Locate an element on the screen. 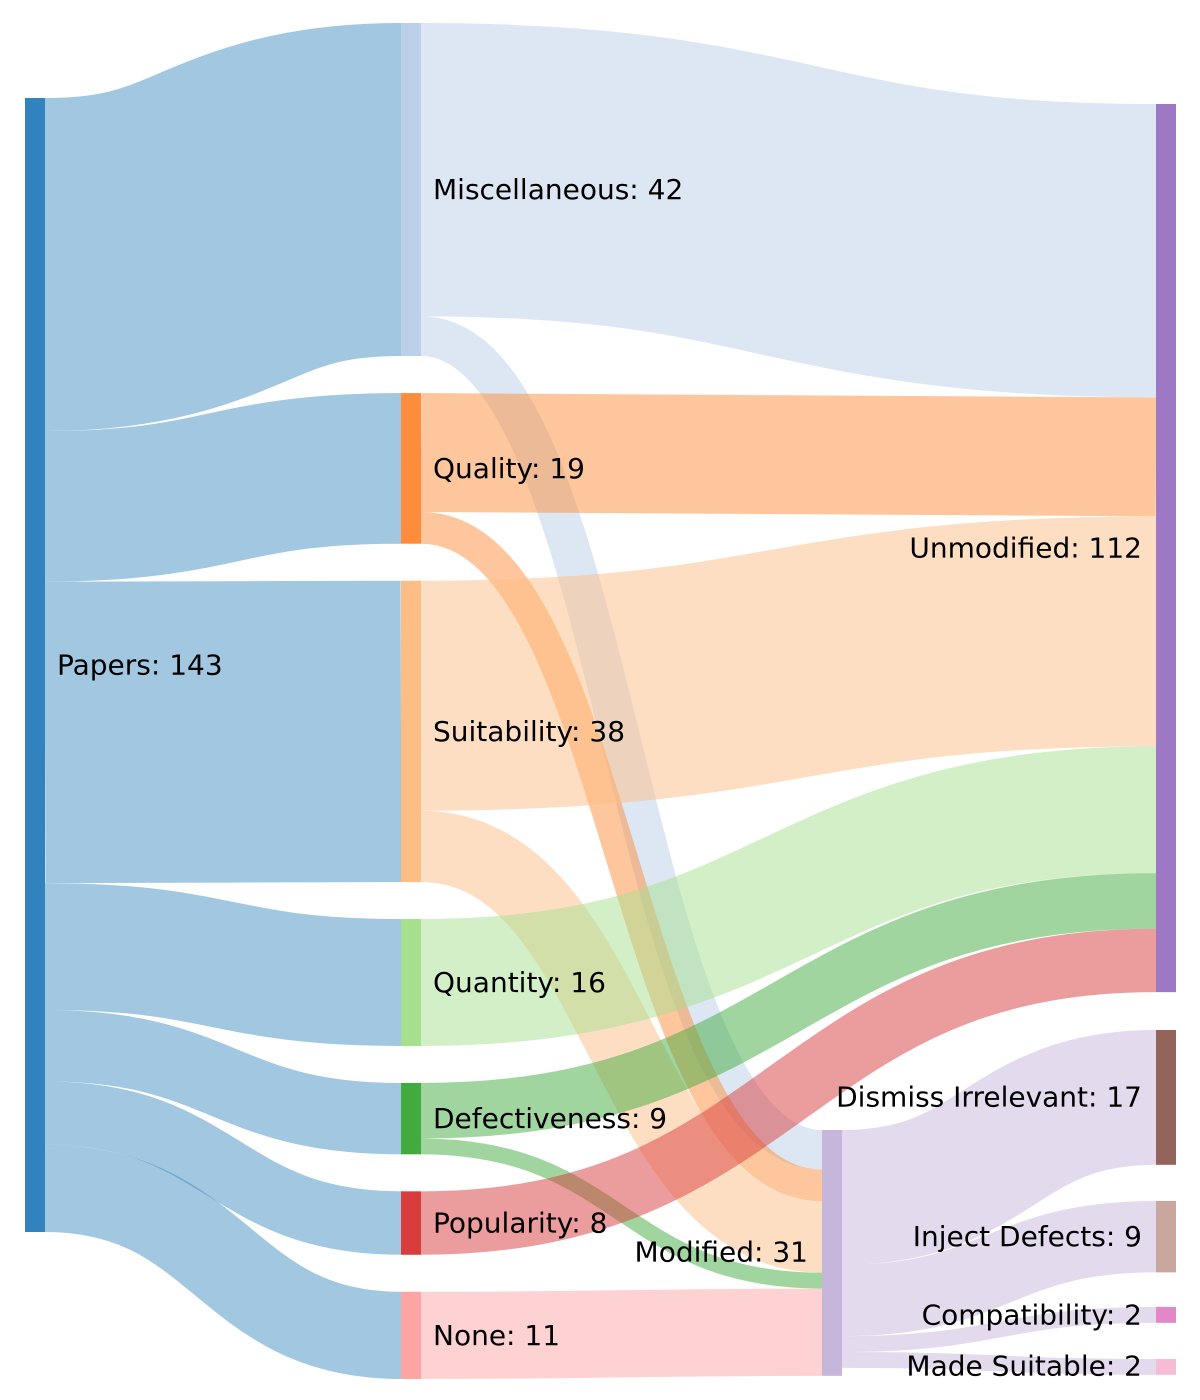 This screenshot has width=1200, height=1400. link-modified-to-dismiss is located at coordinates (999, 1147).